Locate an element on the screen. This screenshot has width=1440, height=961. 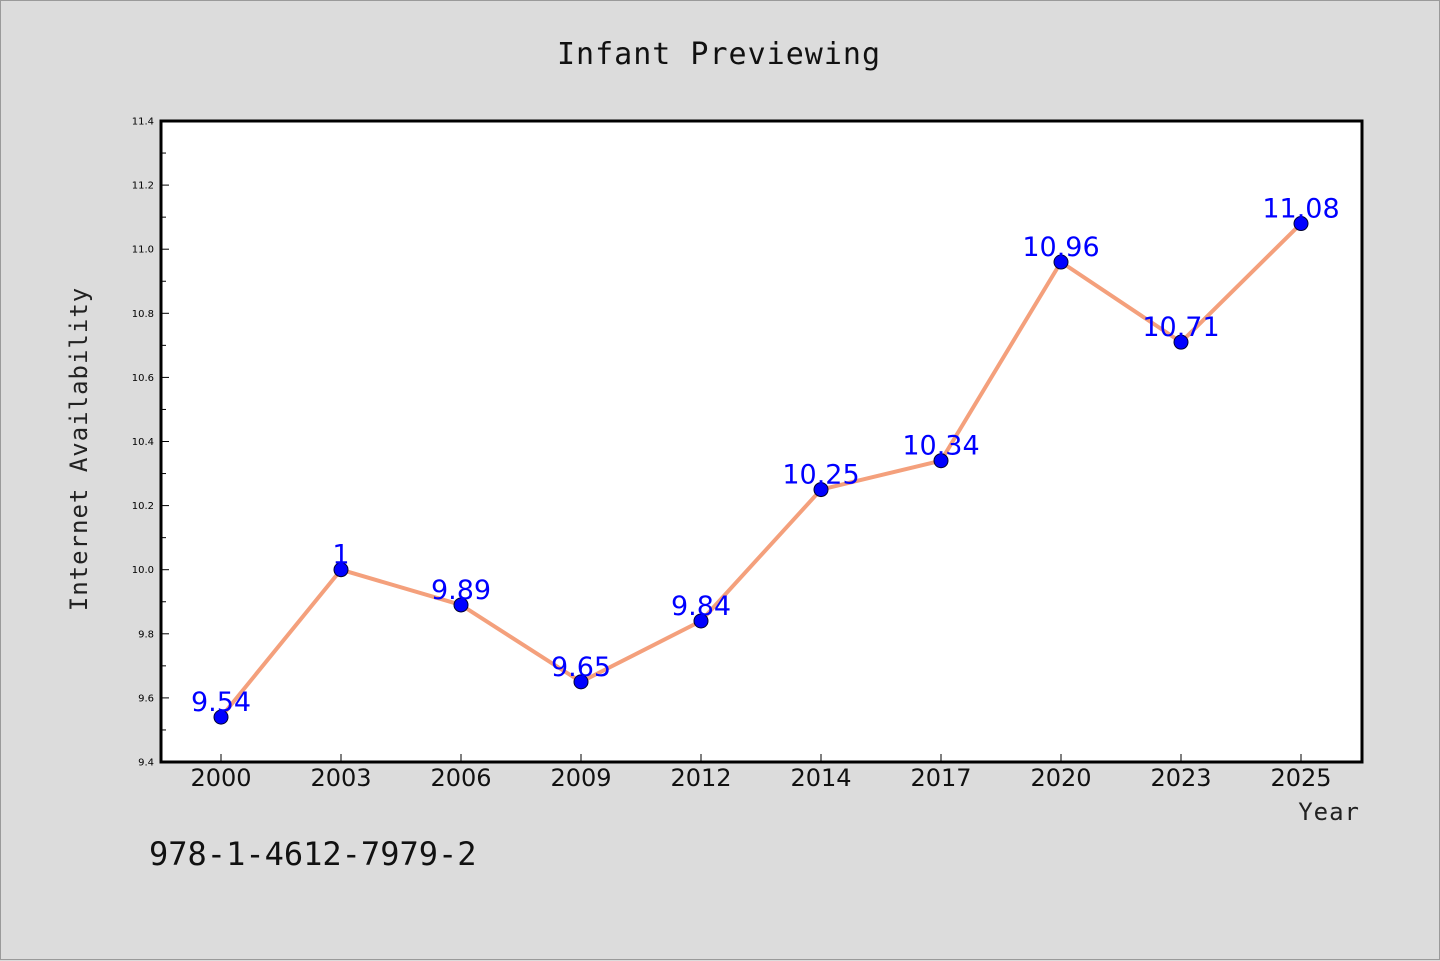
y-tick-label: 11.2 is located at coordinates (143, 186).